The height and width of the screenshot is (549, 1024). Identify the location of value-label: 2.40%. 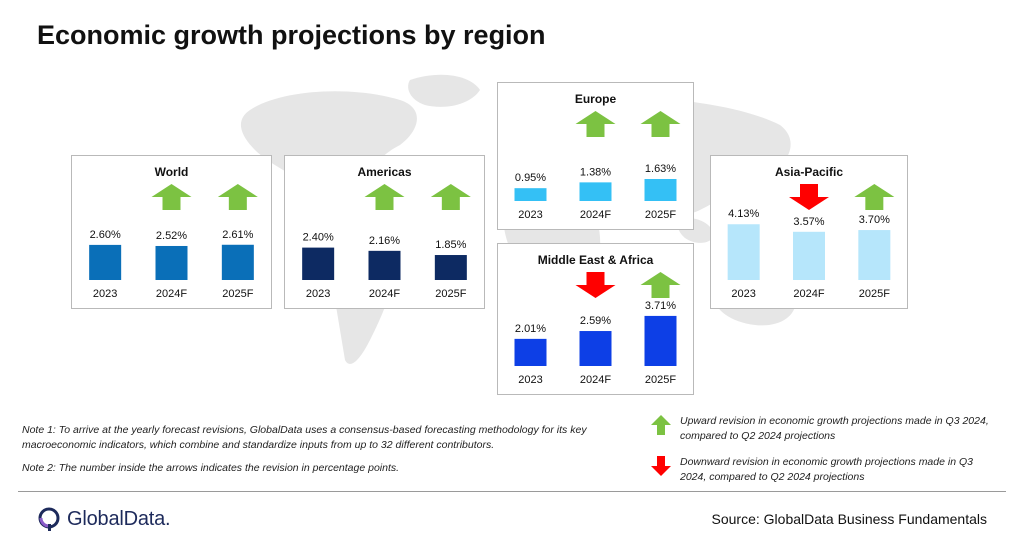
(318, 238).